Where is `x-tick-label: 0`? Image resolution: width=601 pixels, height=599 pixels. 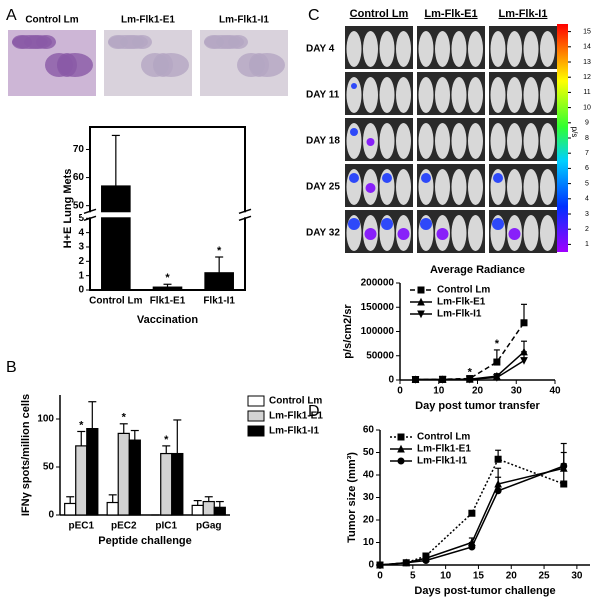 x-tick-label: 0 is located at coordinates (380, 576).